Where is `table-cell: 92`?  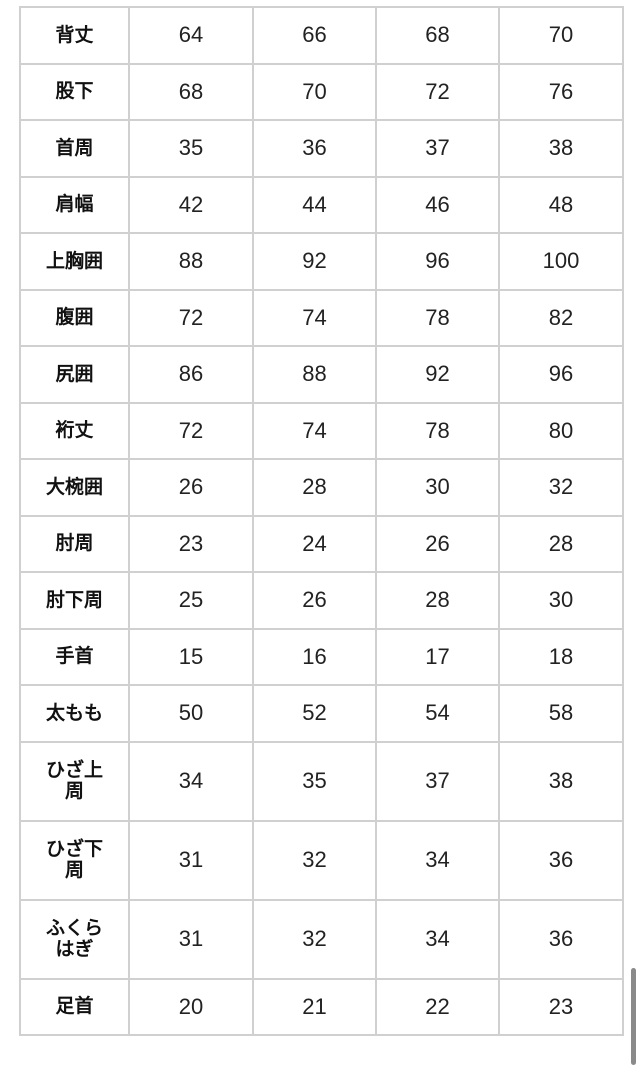 table-cell: 92 is located at coordinates (437, 374).